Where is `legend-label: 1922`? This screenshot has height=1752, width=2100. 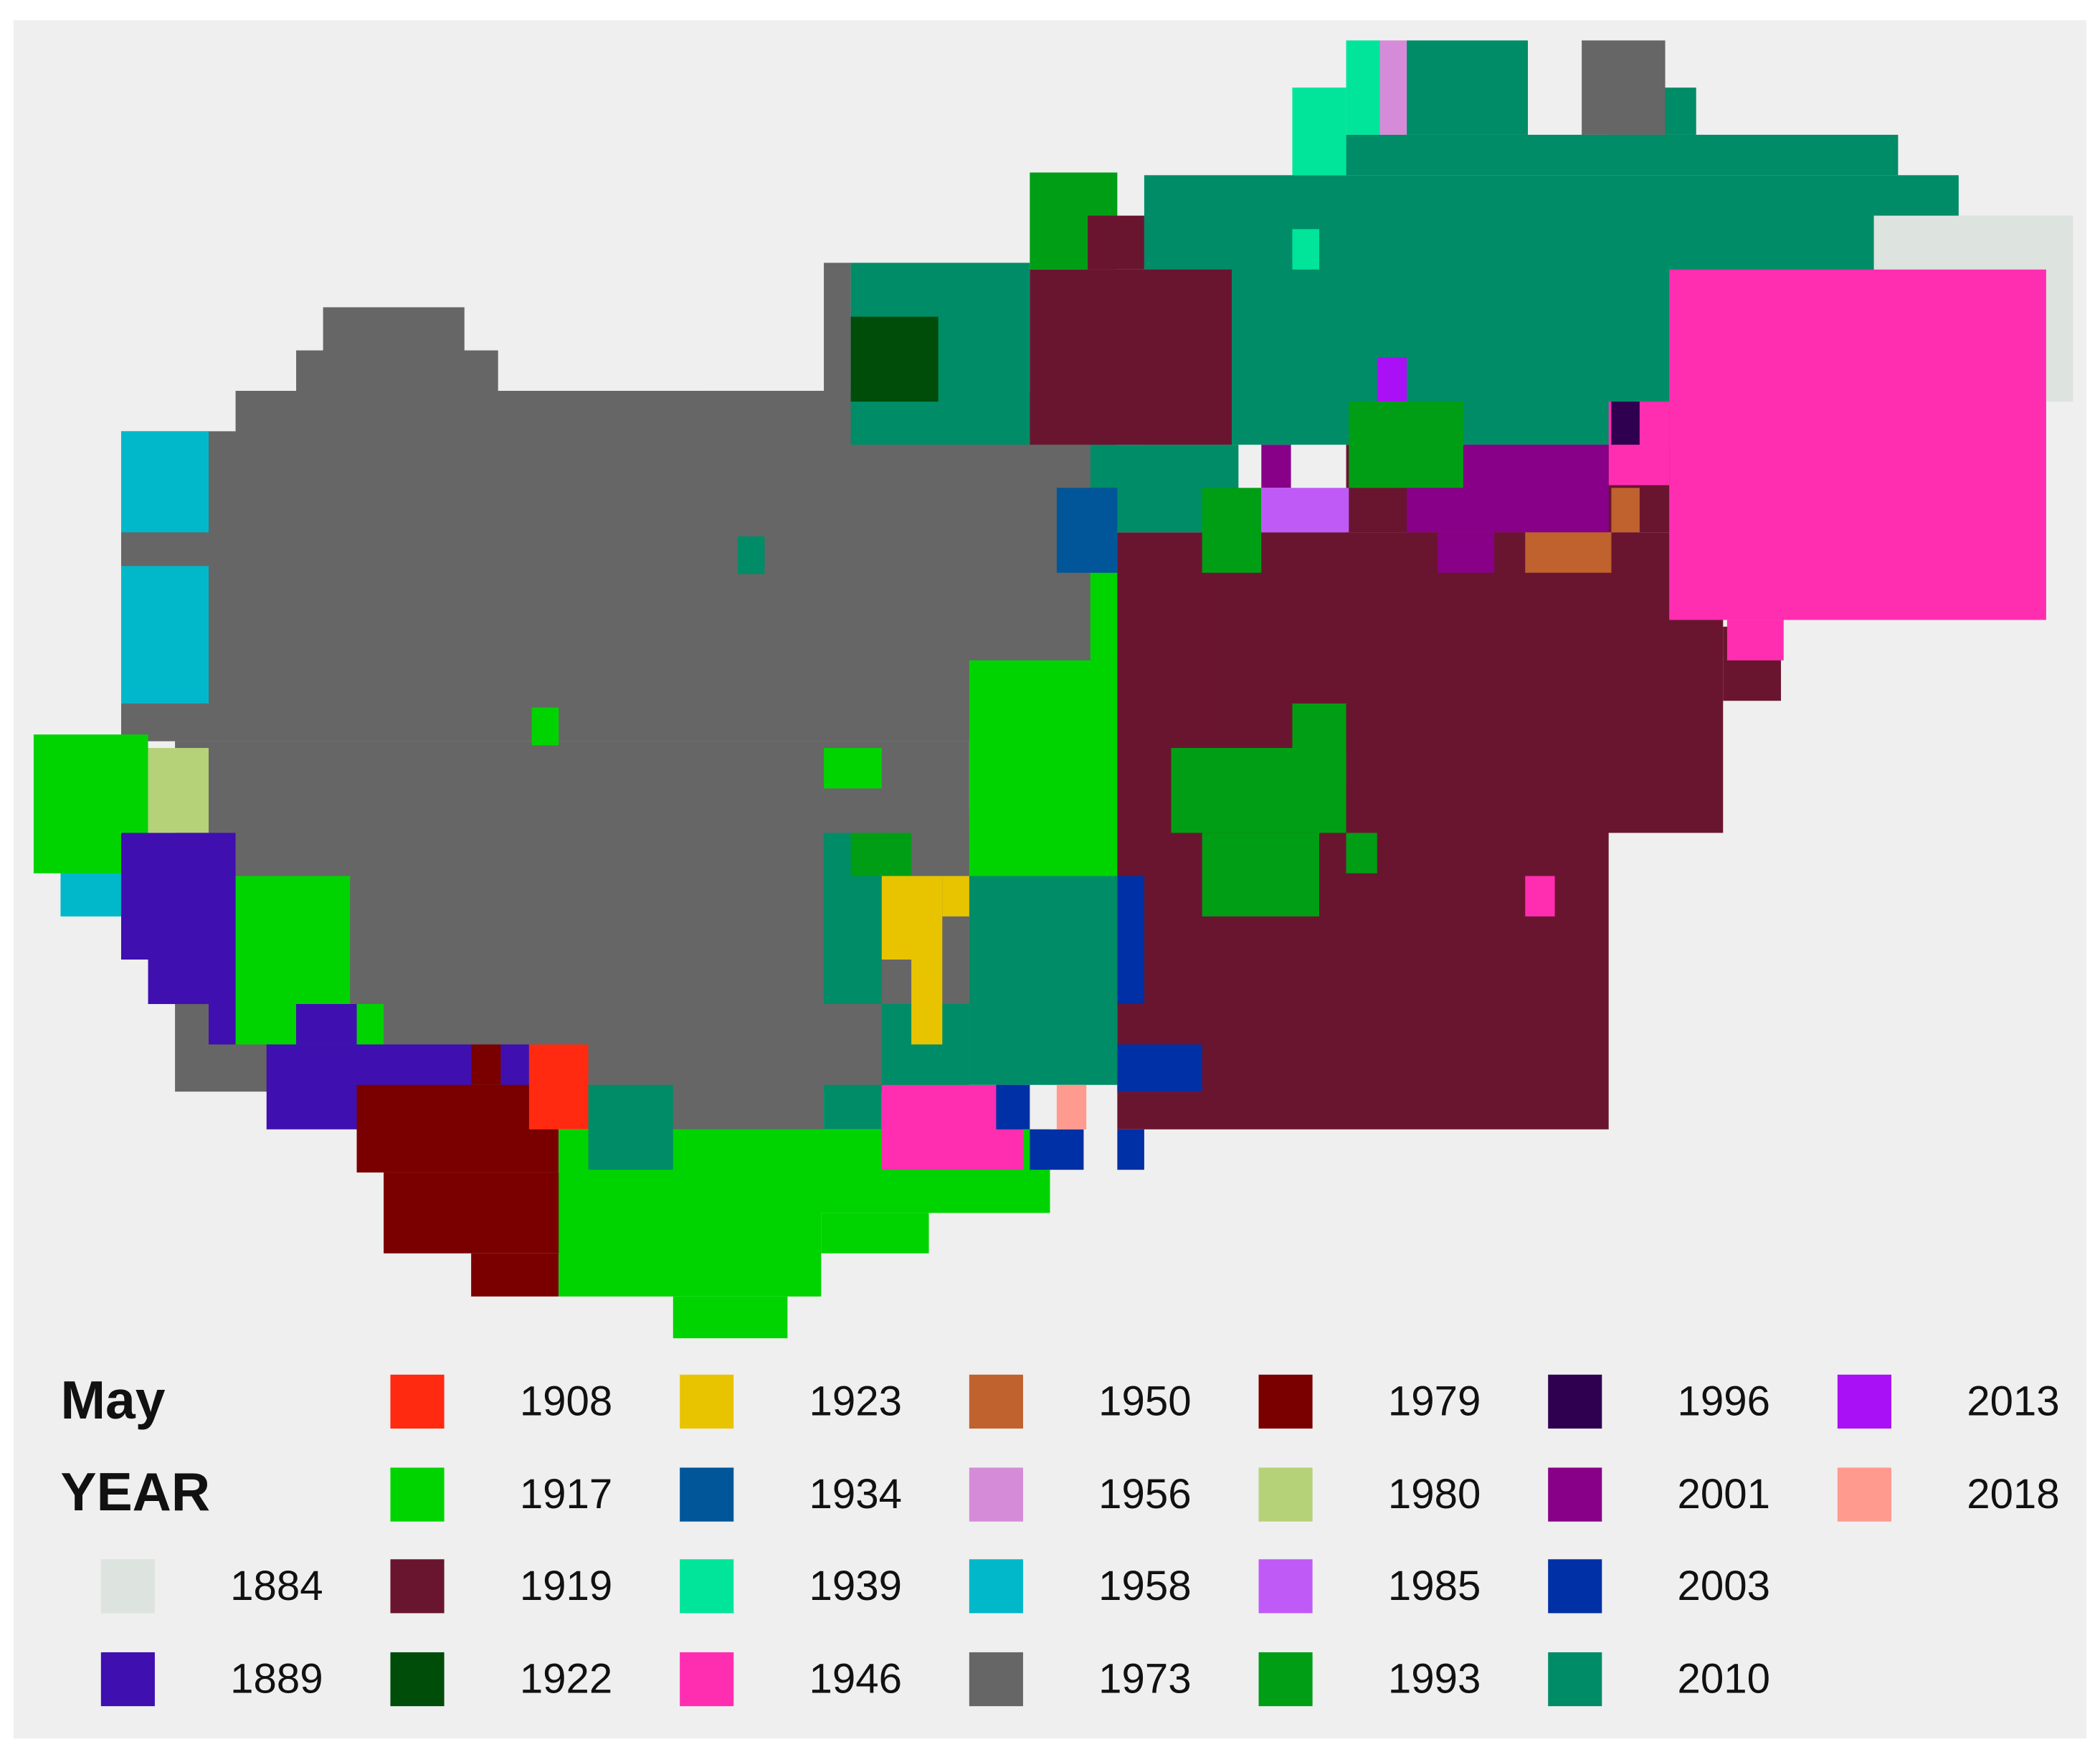 legend-label: 1922 is located at coordinates (566, 1679).